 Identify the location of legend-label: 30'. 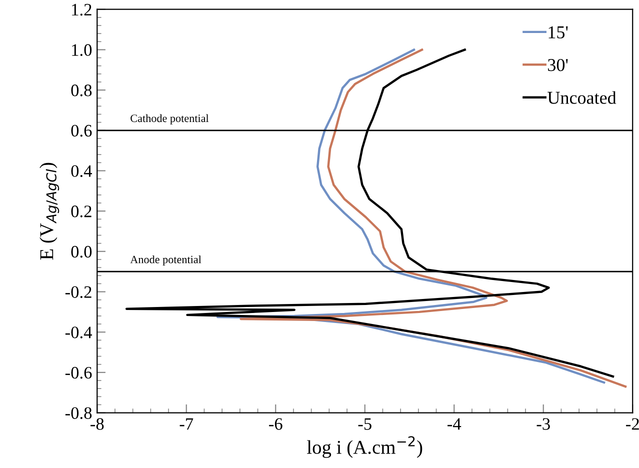
(558, 65).